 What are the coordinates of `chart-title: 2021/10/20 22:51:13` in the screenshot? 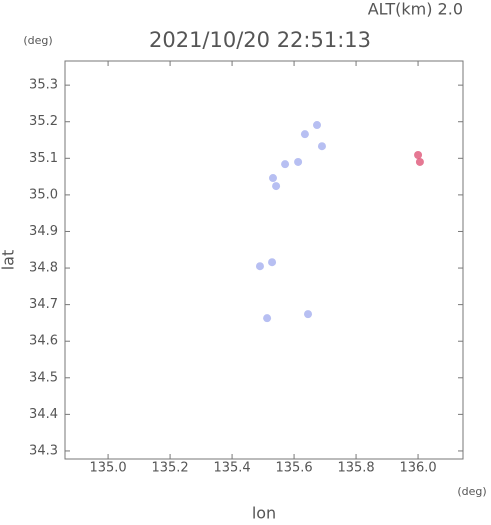 It's located at (260, 40).